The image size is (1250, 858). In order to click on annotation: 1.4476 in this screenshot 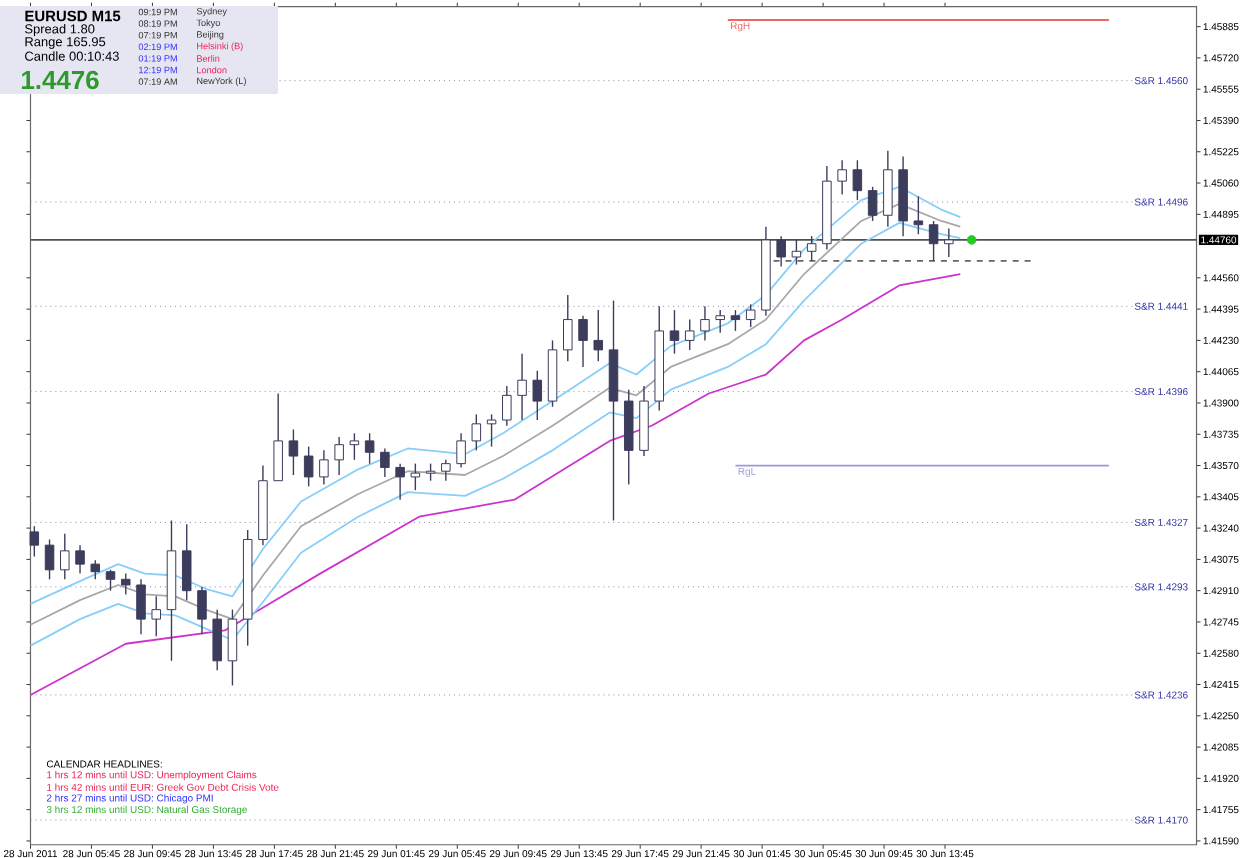, I will do `click(60, 80)`.